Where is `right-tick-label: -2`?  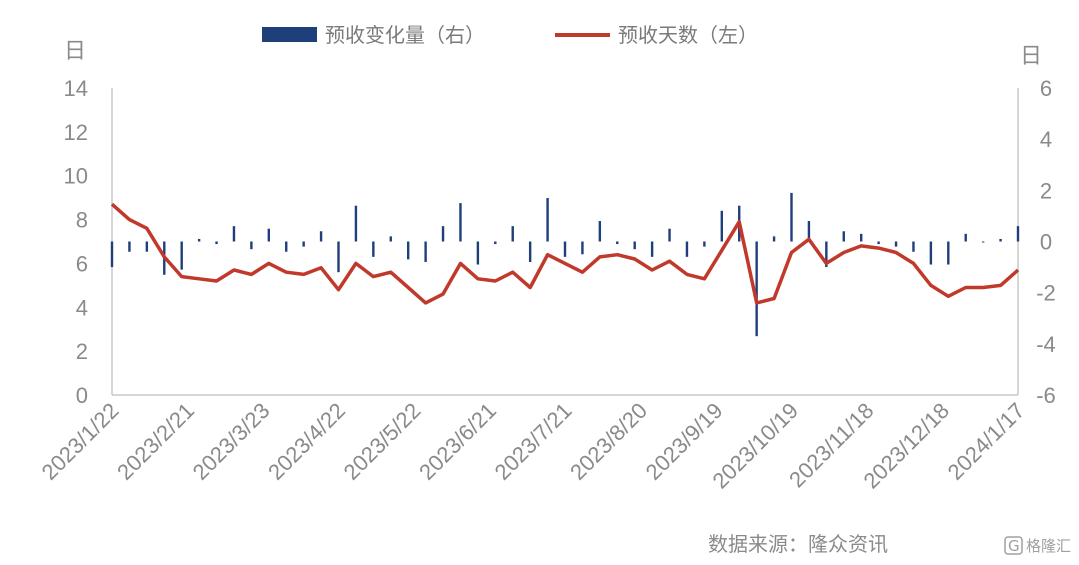
right-tick-label: -2 is located at coordinates (1046, 293).